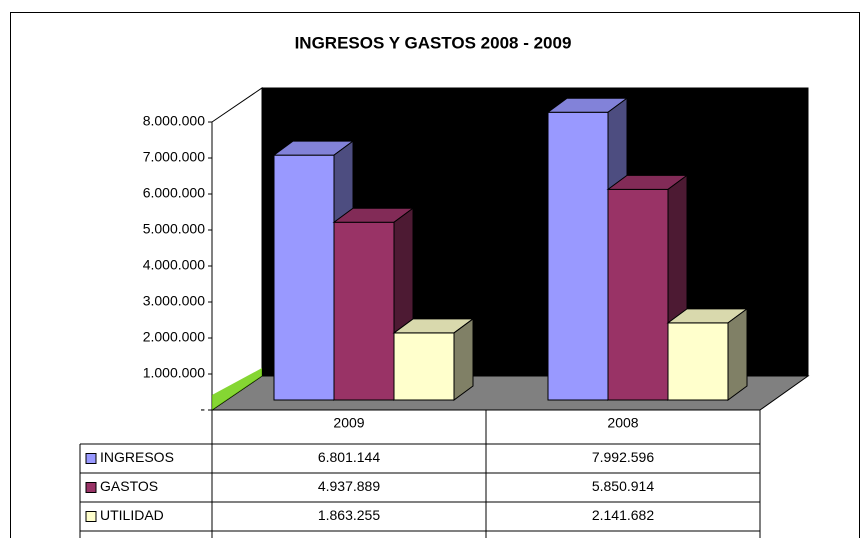  What do you see at coordinates (237, 249) in the screenshot?
I see `side-wall` at bounding box center [237, 249].